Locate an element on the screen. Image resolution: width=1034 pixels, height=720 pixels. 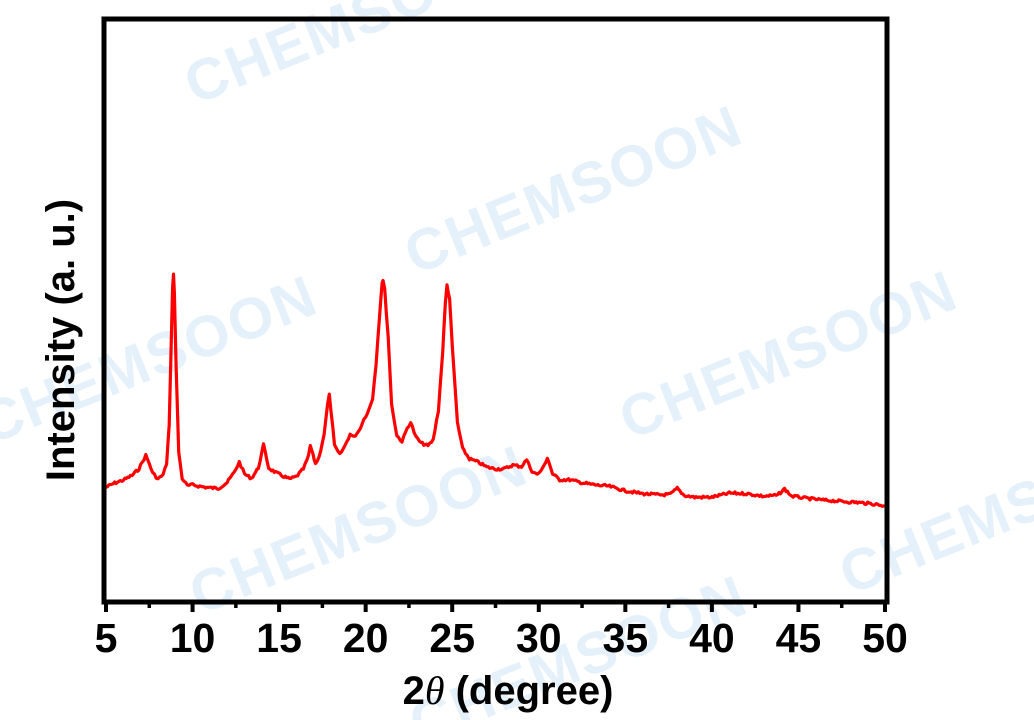
x-tick-label: 20 is located at coordinates (366, 638).